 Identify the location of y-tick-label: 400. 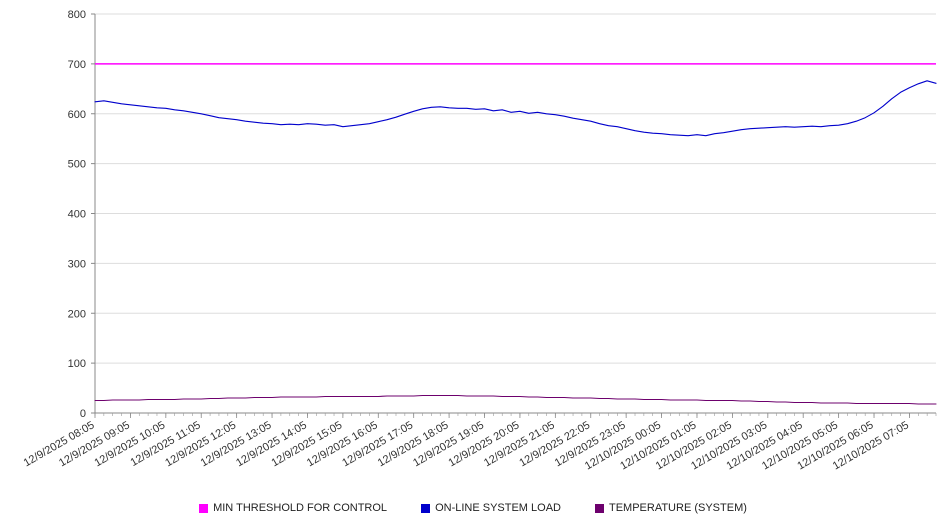
(77, 215).